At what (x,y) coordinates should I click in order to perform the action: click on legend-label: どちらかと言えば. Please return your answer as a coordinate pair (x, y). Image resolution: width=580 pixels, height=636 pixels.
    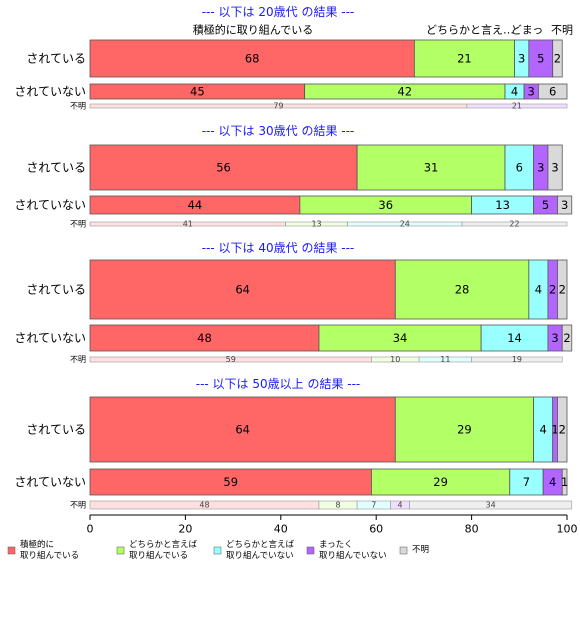
    Looking at the image, I should click on (260, 544).